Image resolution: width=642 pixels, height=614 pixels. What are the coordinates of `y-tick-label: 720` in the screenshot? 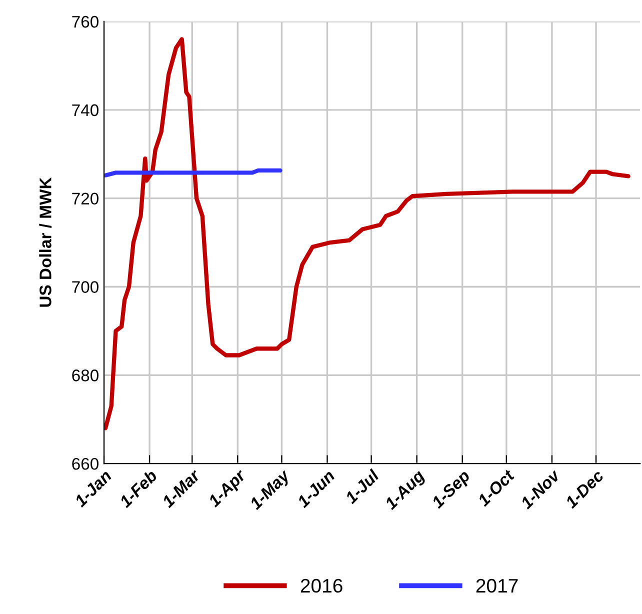 It's located at (85, 198).